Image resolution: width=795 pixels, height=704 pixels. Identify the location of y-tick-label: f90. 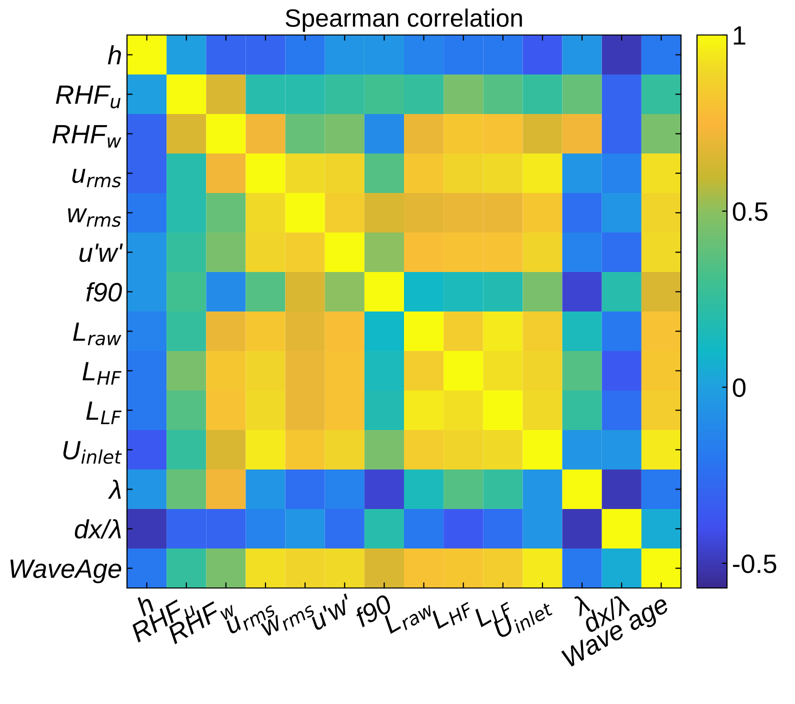
(104, 292).